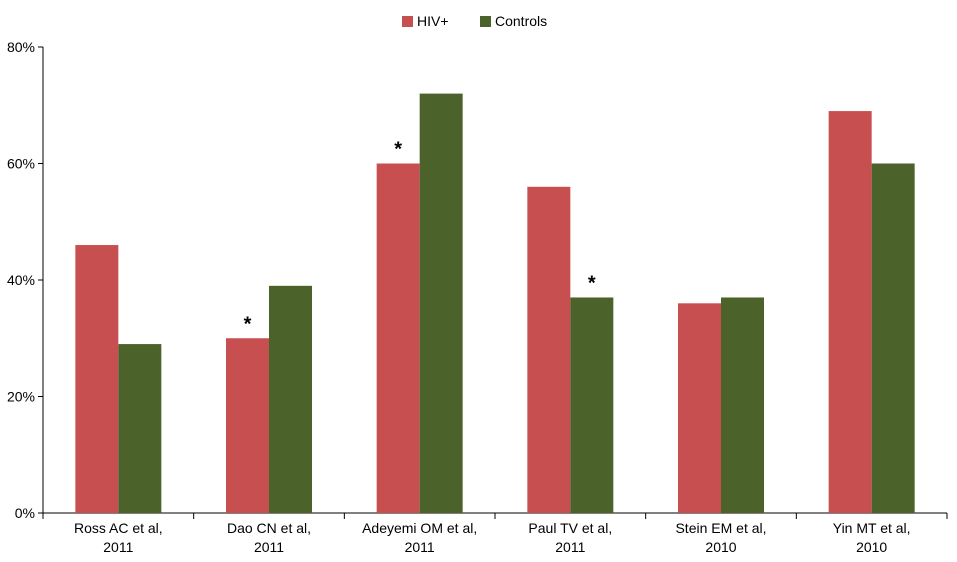  Describe the element at coordinates (419, 528) in the screenshot. I see `x-tick-label-line: Adeyemi OM et al,` at that location.